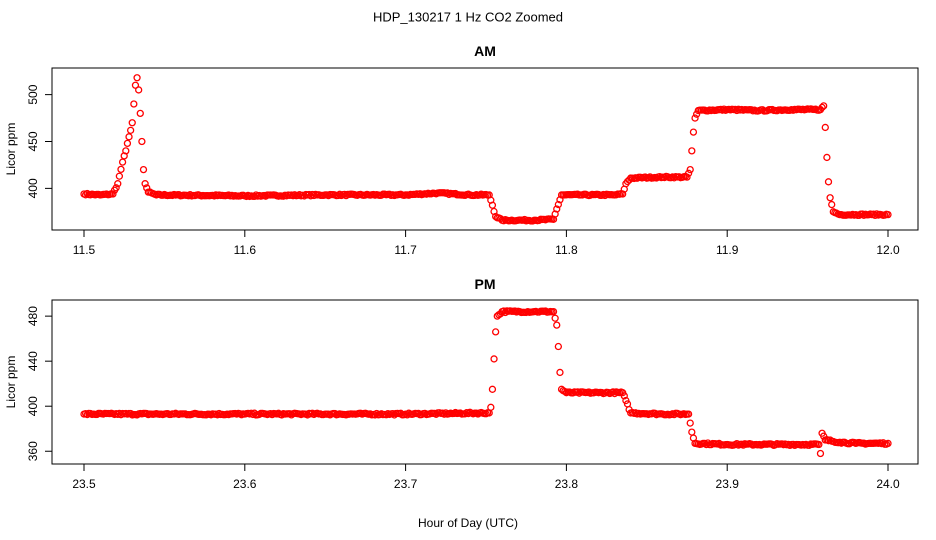 The height and width of the screenshot is (540, 936). Describe the element at coordinates (486, 477) in the screenshot. I see `pm-x-axis: 23.5 23.6 23.7 23.8 23.9 24.0` at that location.